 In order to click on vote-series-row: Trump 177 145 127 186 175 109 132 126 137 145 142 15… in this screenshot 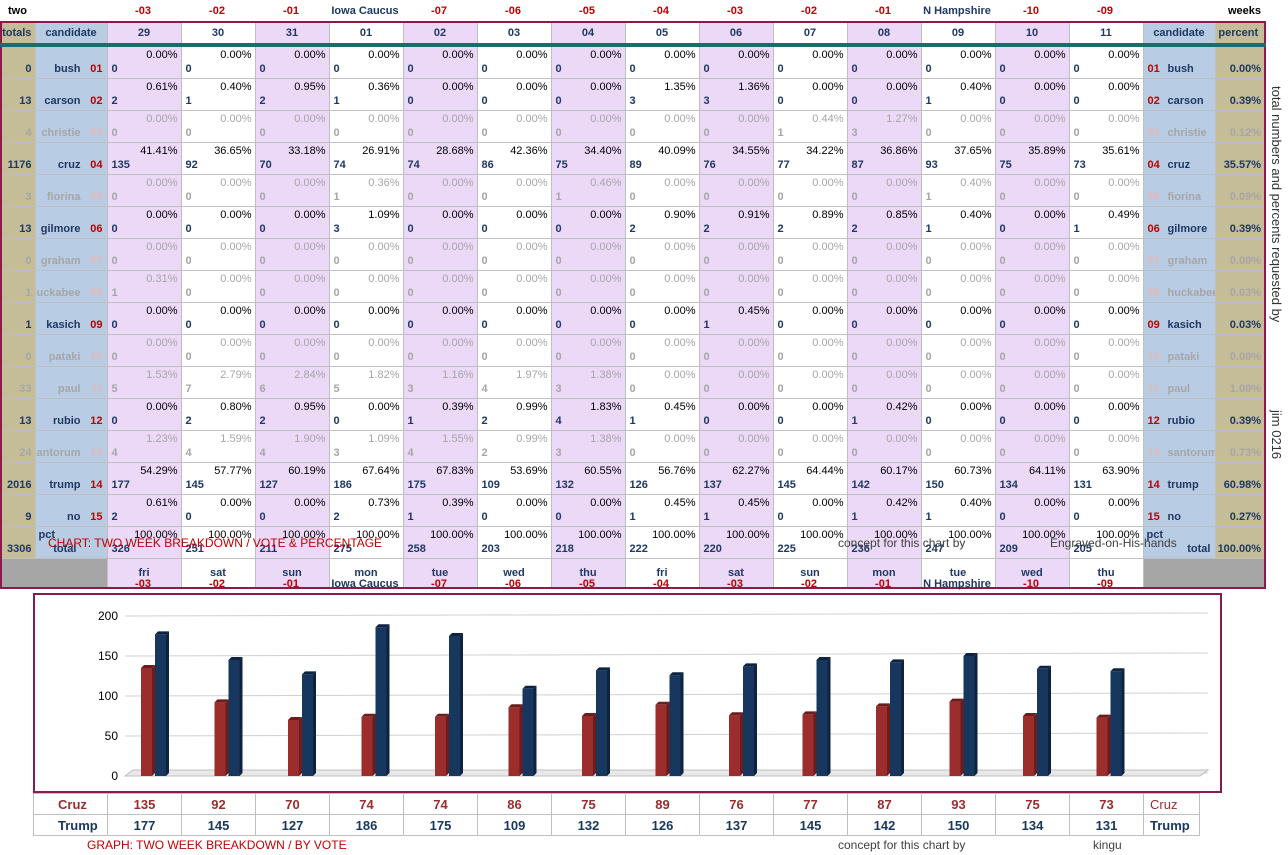, I will do `click(616, 825)`.